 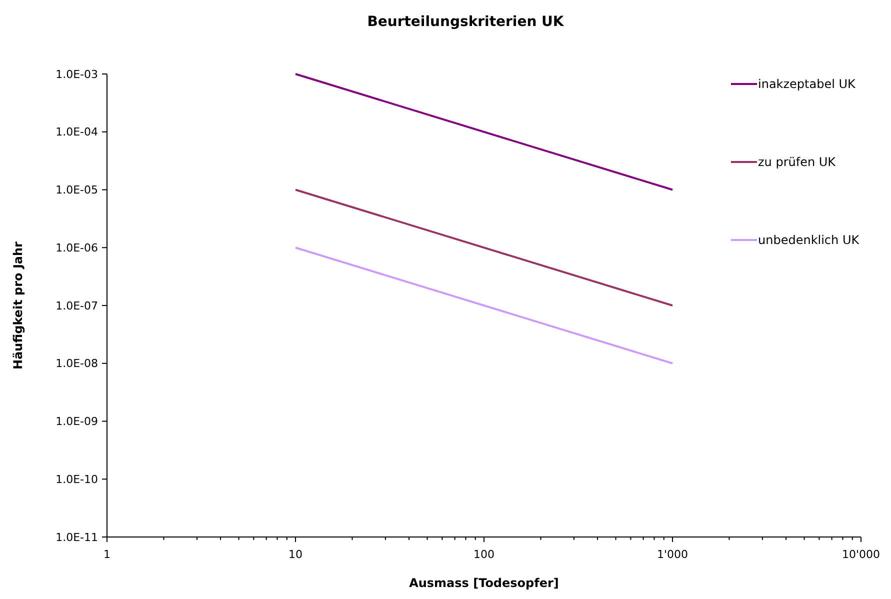 I want to click on x-axis-title: Ausmass [Todesopfer], so click(x=484, y=583).